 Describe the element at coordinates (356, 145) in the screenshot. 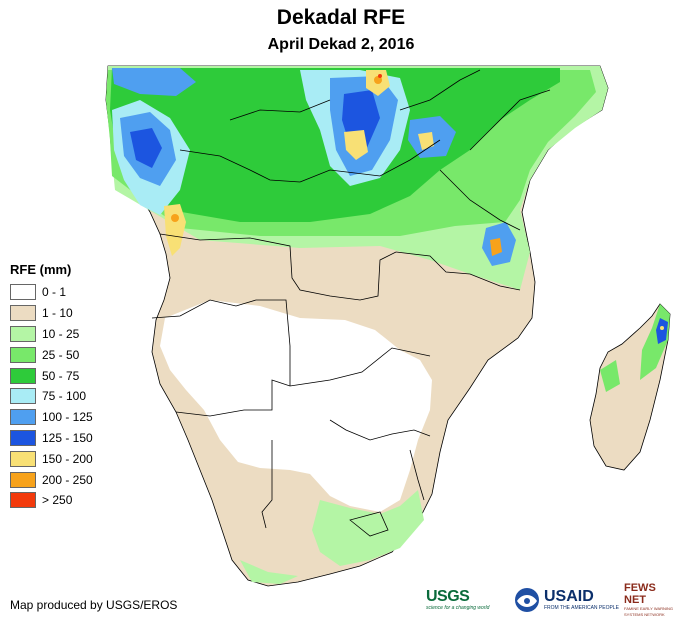

I see `heavy-rain-spot-central` at that location.